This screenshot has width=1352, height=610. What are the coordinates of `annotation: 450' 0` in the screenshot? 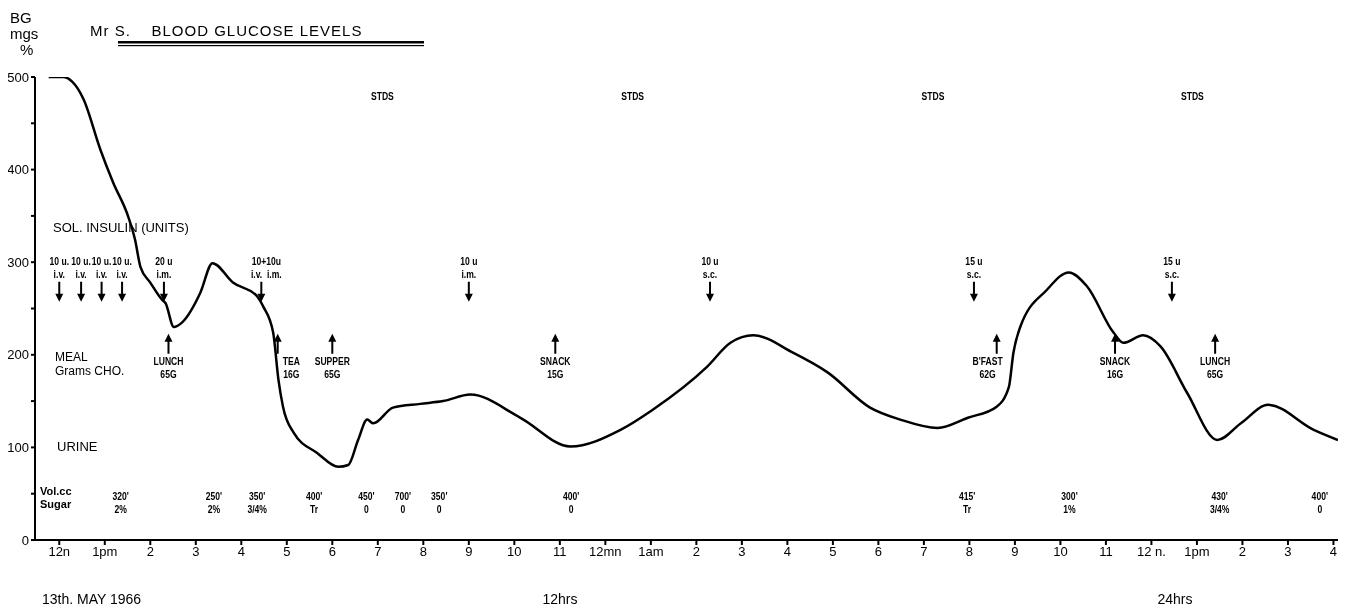 It's located at (366, 503).